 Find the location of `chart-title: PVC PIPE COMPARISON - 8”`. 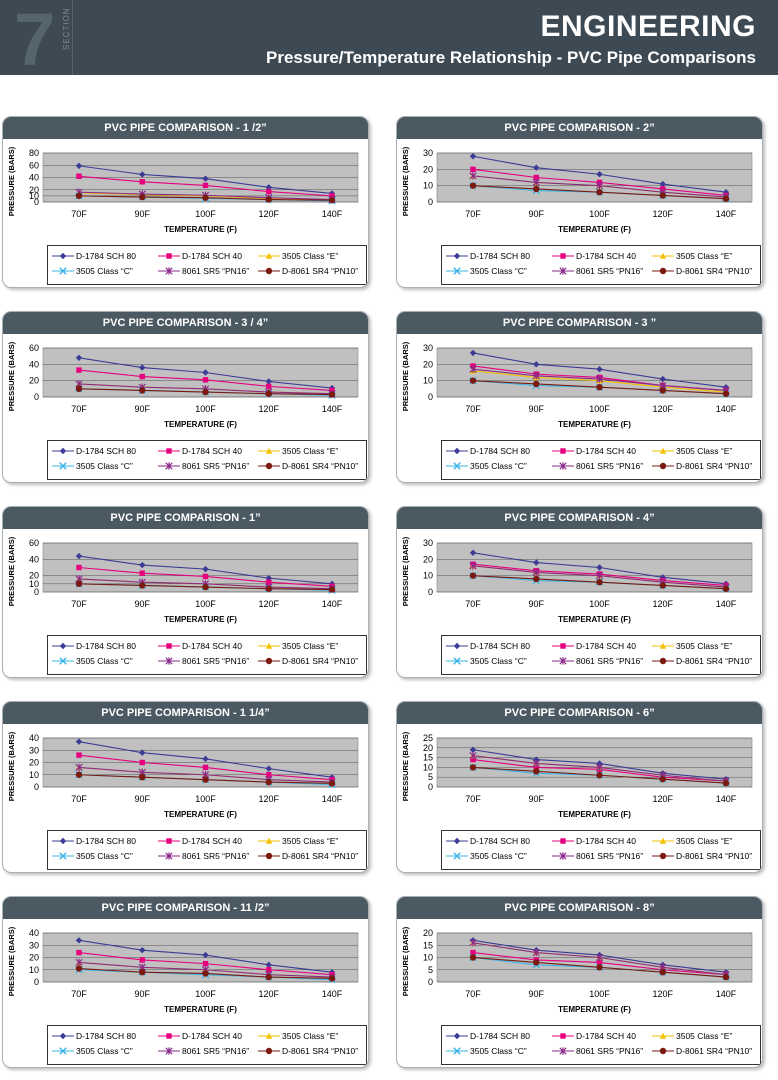

chart-title: PVC PIPE COMPARISON - 8” is located at coordinates (579, 908).